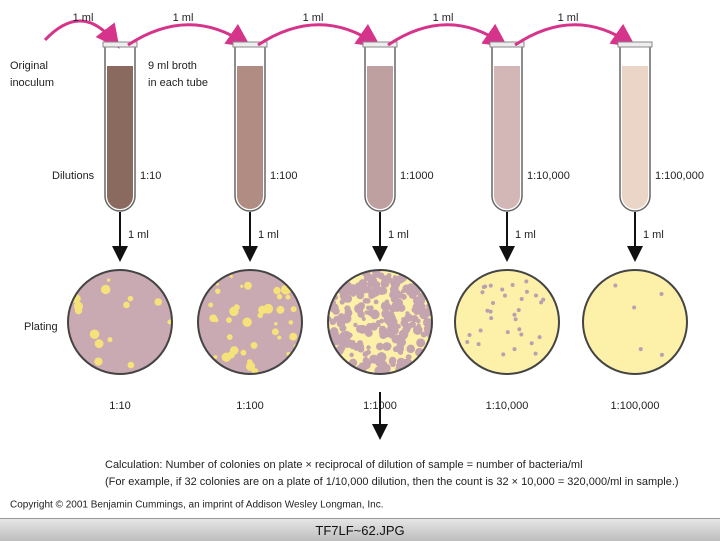 This screenshot has width=720, height=541. I want to click on plate, so click(635, 322).